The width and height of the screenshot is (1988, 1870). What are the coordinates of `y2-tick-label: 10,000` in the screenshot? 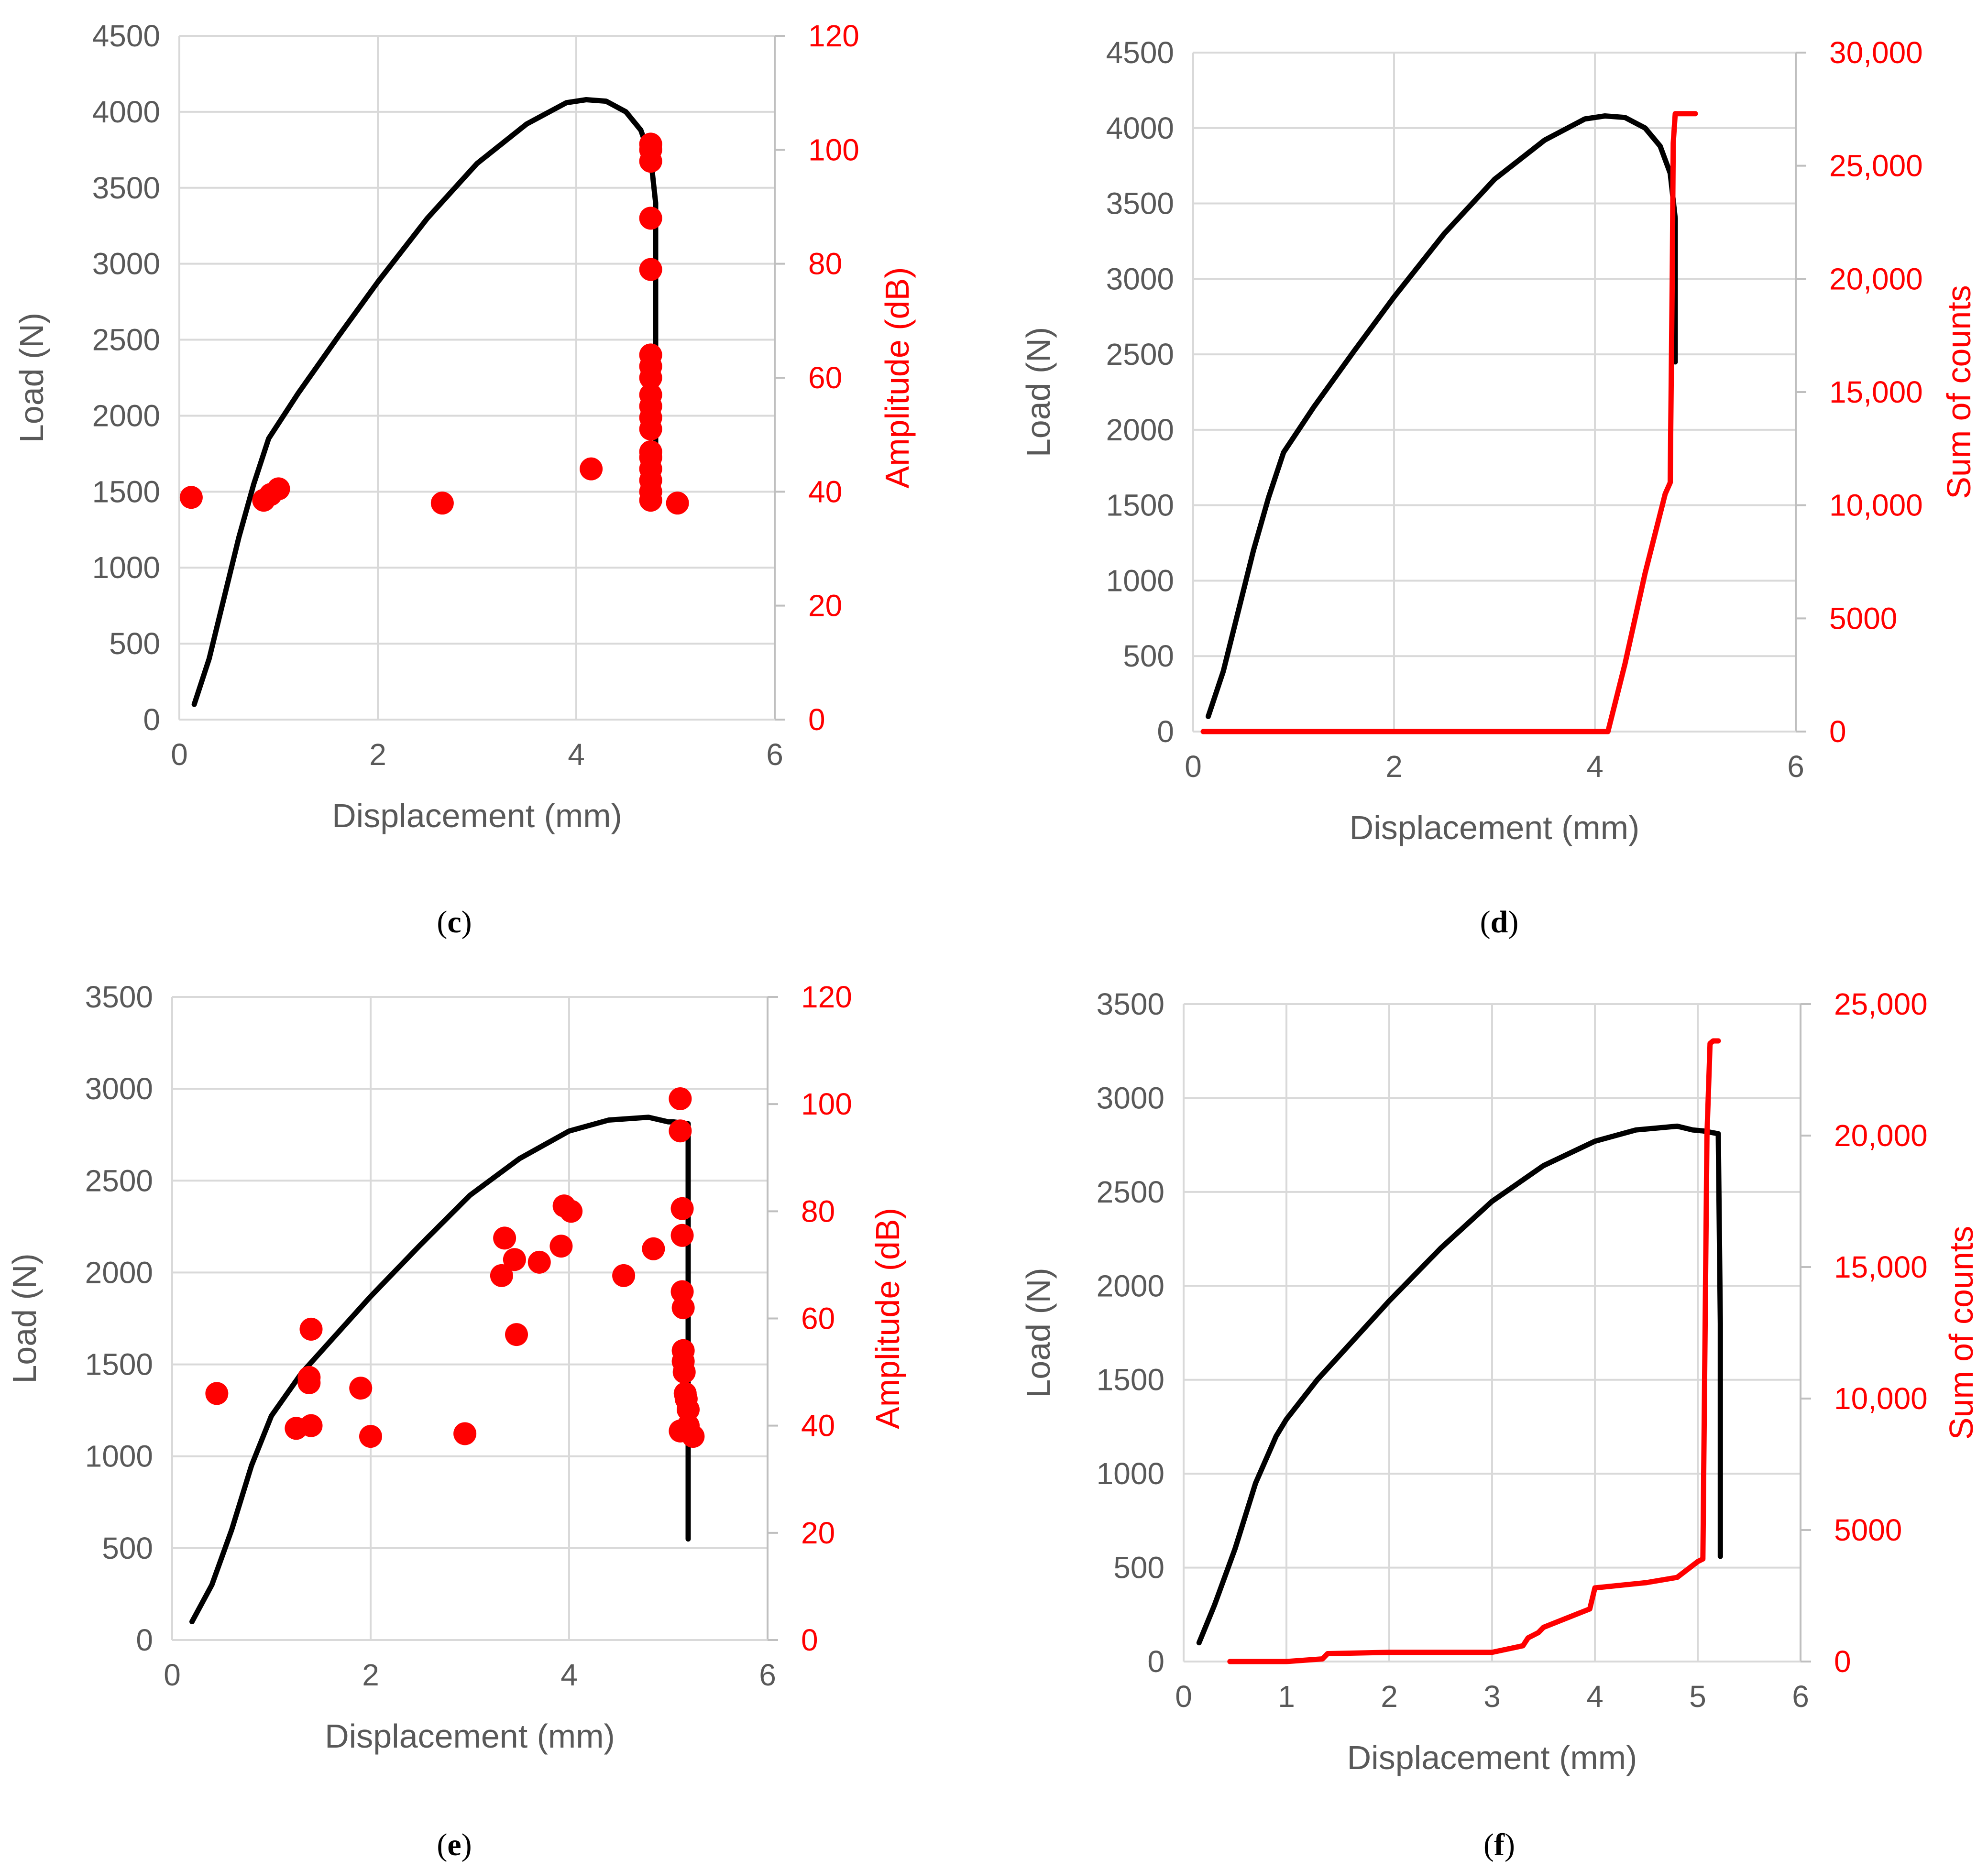 It's located at (1881, 1398).